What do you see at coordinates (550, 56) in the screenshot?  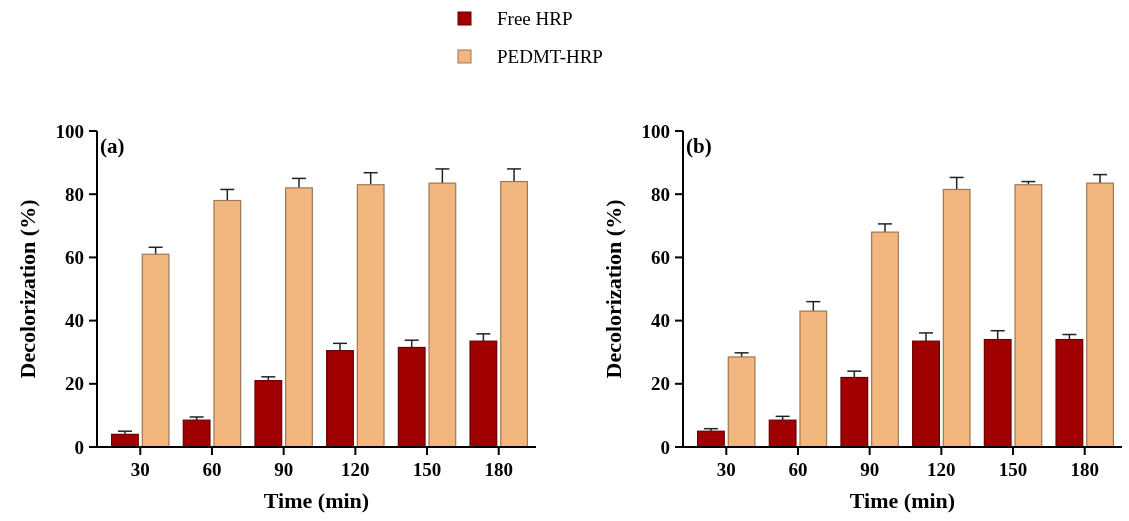 I see `legend-label: PEDMT-HRP` at bounding box center [550, 56].